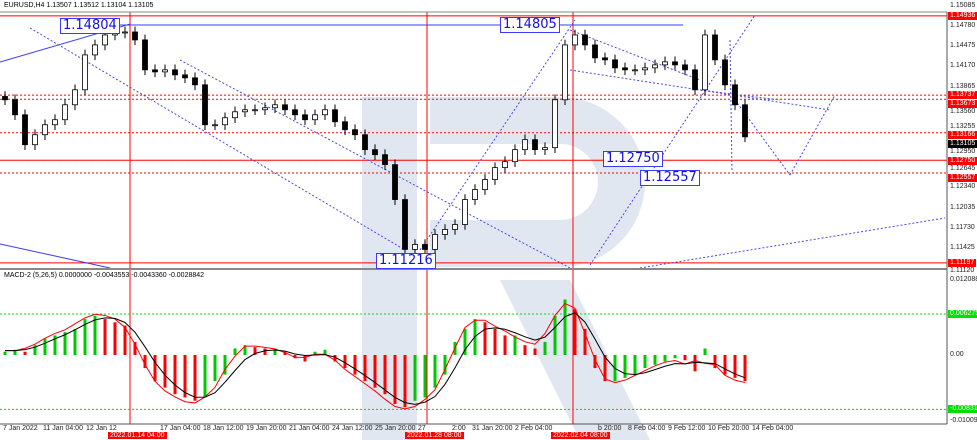 The width and height of the screenshot is (977, 440). I want to click on price-tick-label: 1.11120, so click(962, 271).